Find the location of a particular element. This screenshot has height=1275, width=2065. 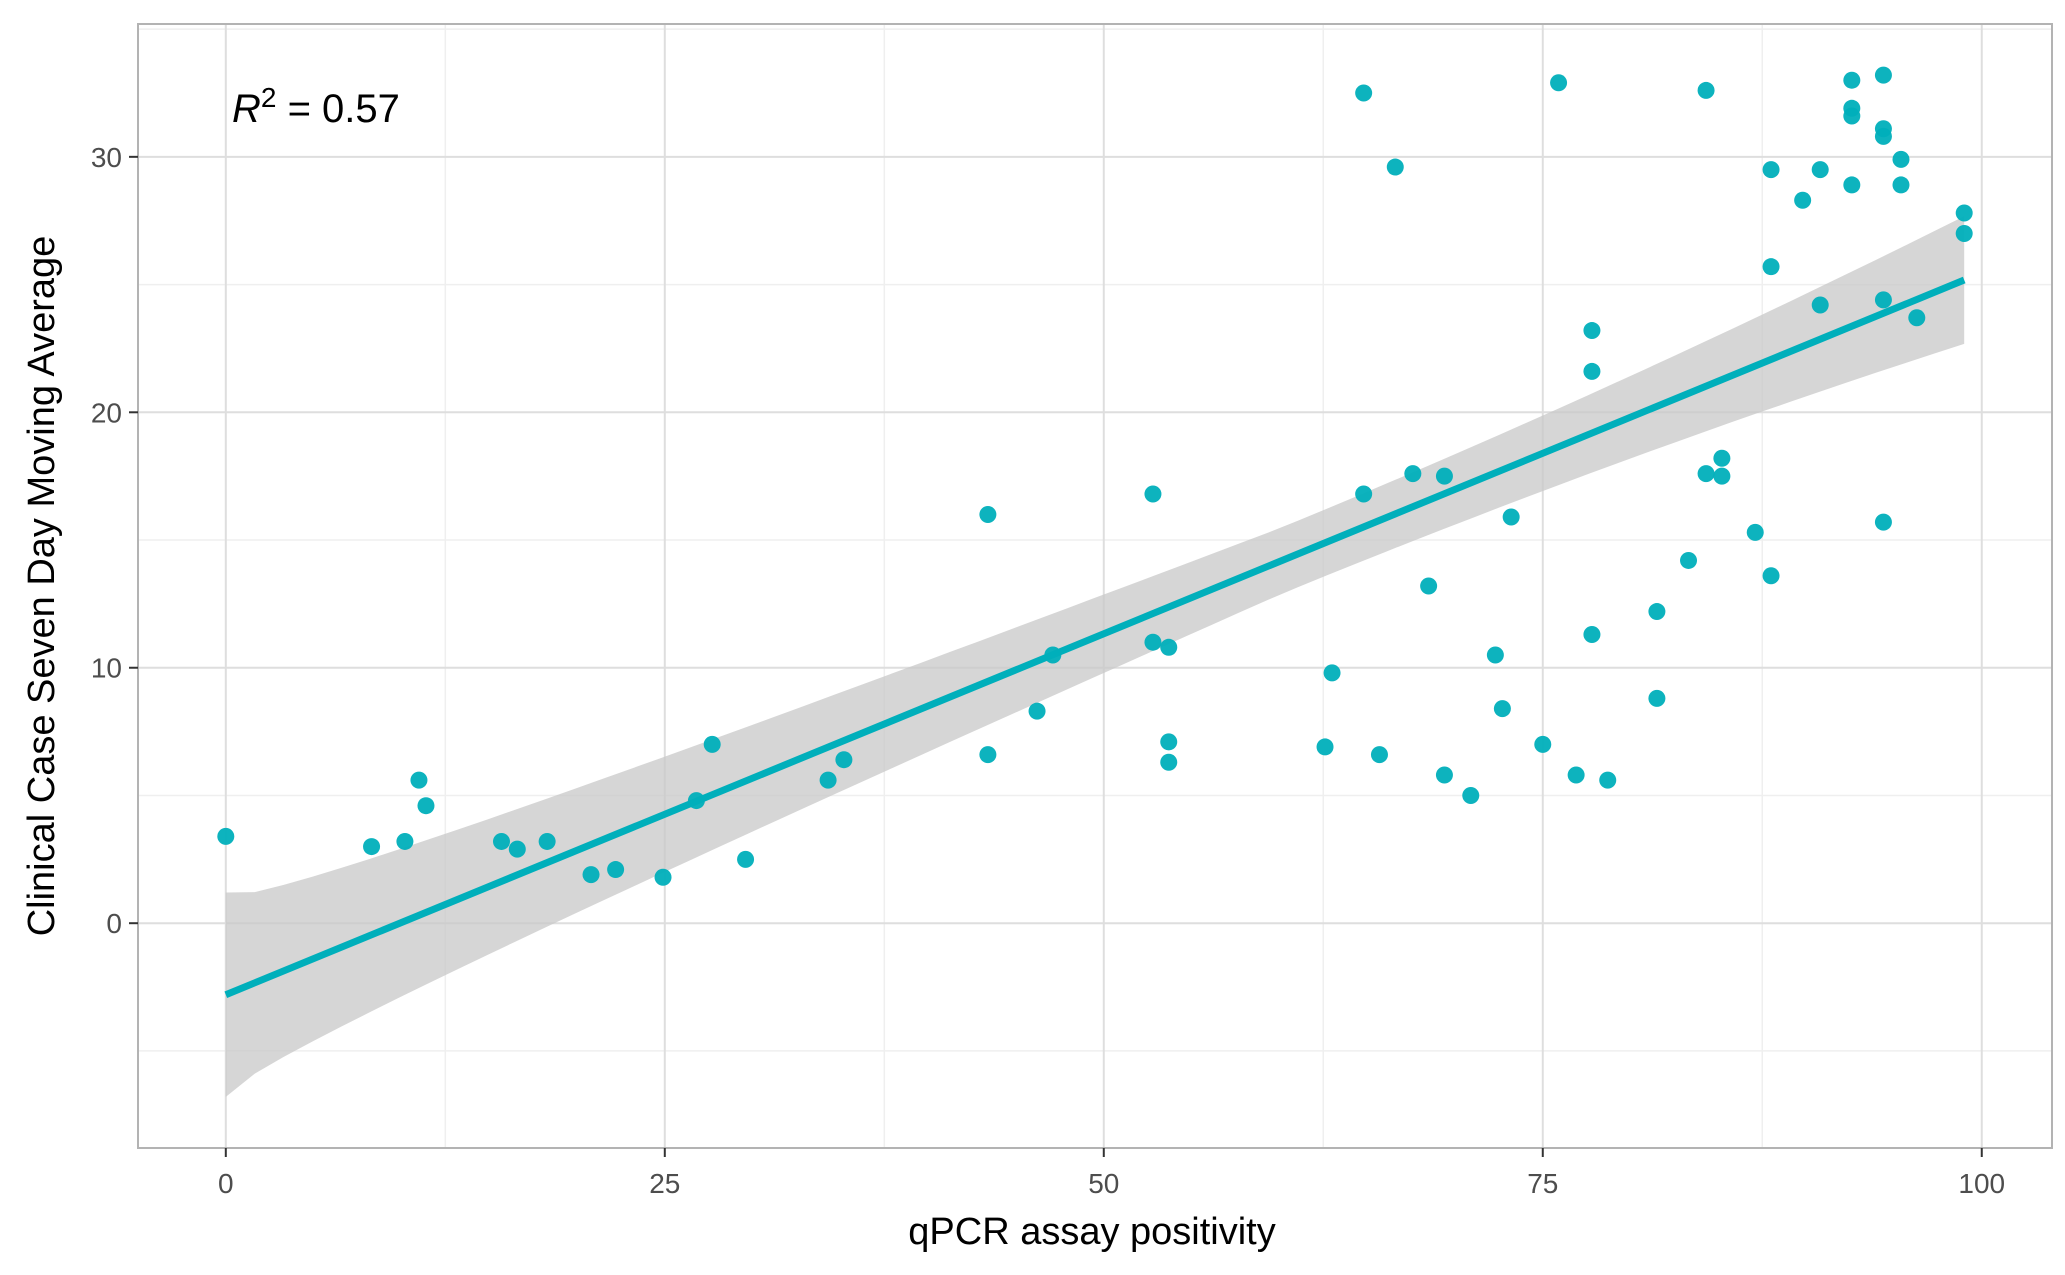

x-tick-label: 25 is located at coordinates (664, 1183).